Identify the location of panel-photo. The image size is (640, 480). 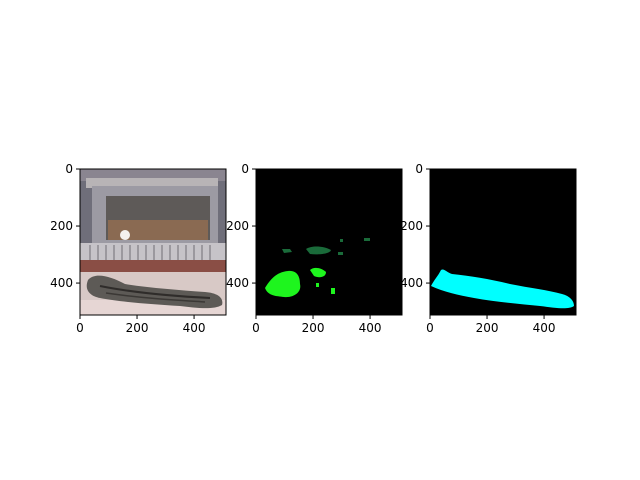
(153, 242).